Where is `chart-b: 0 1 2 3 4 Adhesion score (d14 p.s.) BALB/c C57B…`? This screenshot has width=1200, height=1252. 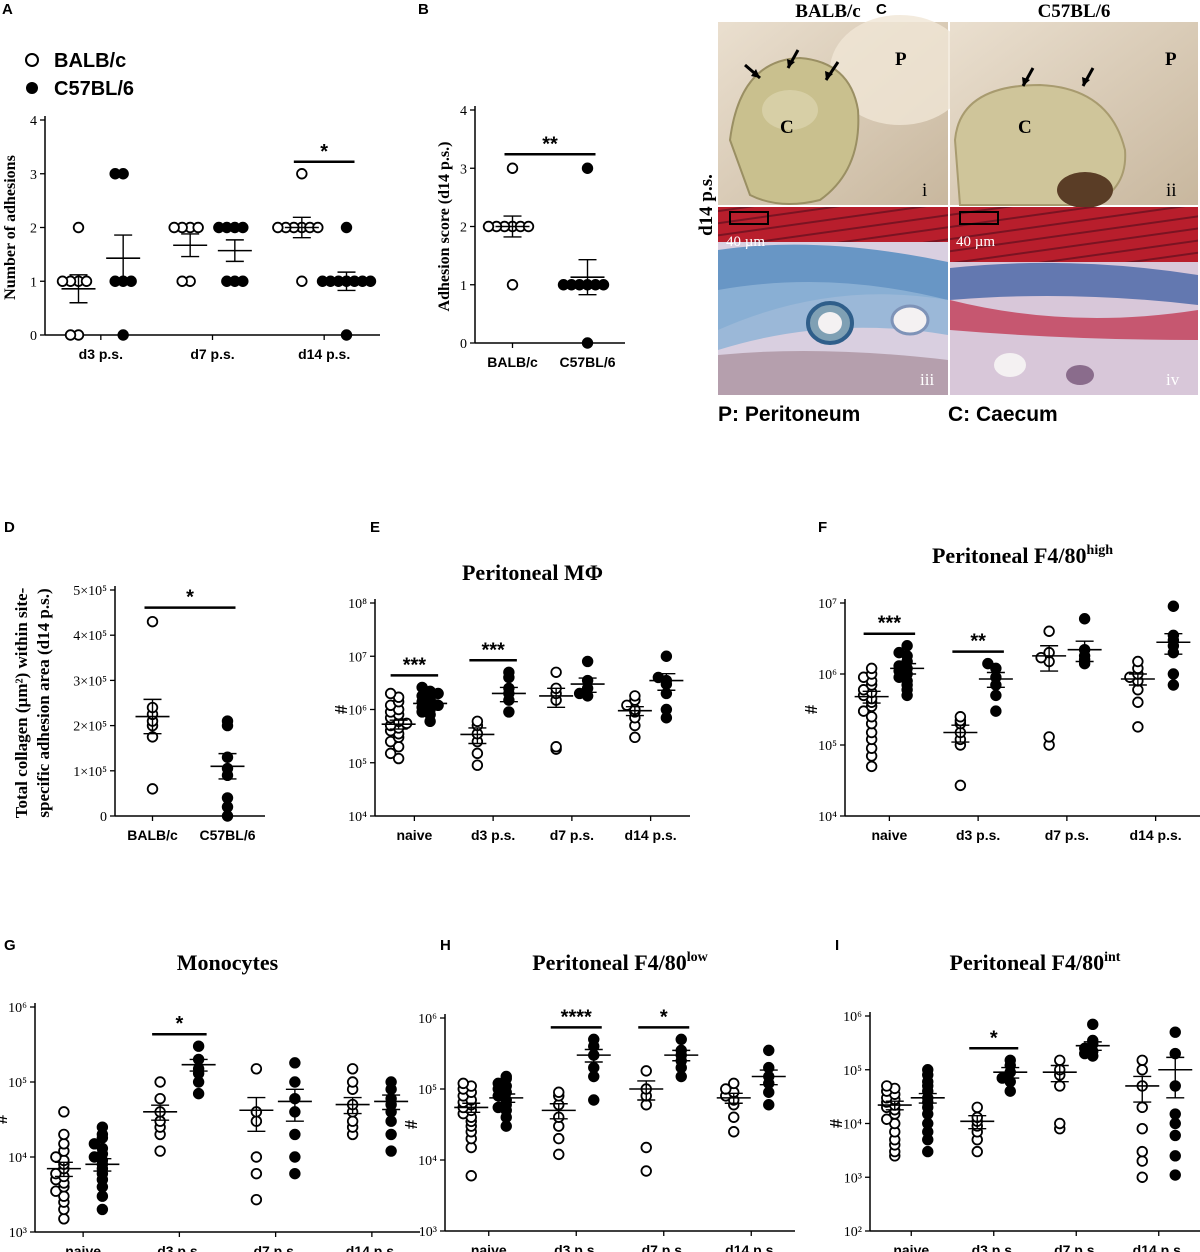
chart-b: 0 1 2 3 4 Adhesion score (d14 p.s.) BALB/c C57B… is located at coordinates (530, 237).